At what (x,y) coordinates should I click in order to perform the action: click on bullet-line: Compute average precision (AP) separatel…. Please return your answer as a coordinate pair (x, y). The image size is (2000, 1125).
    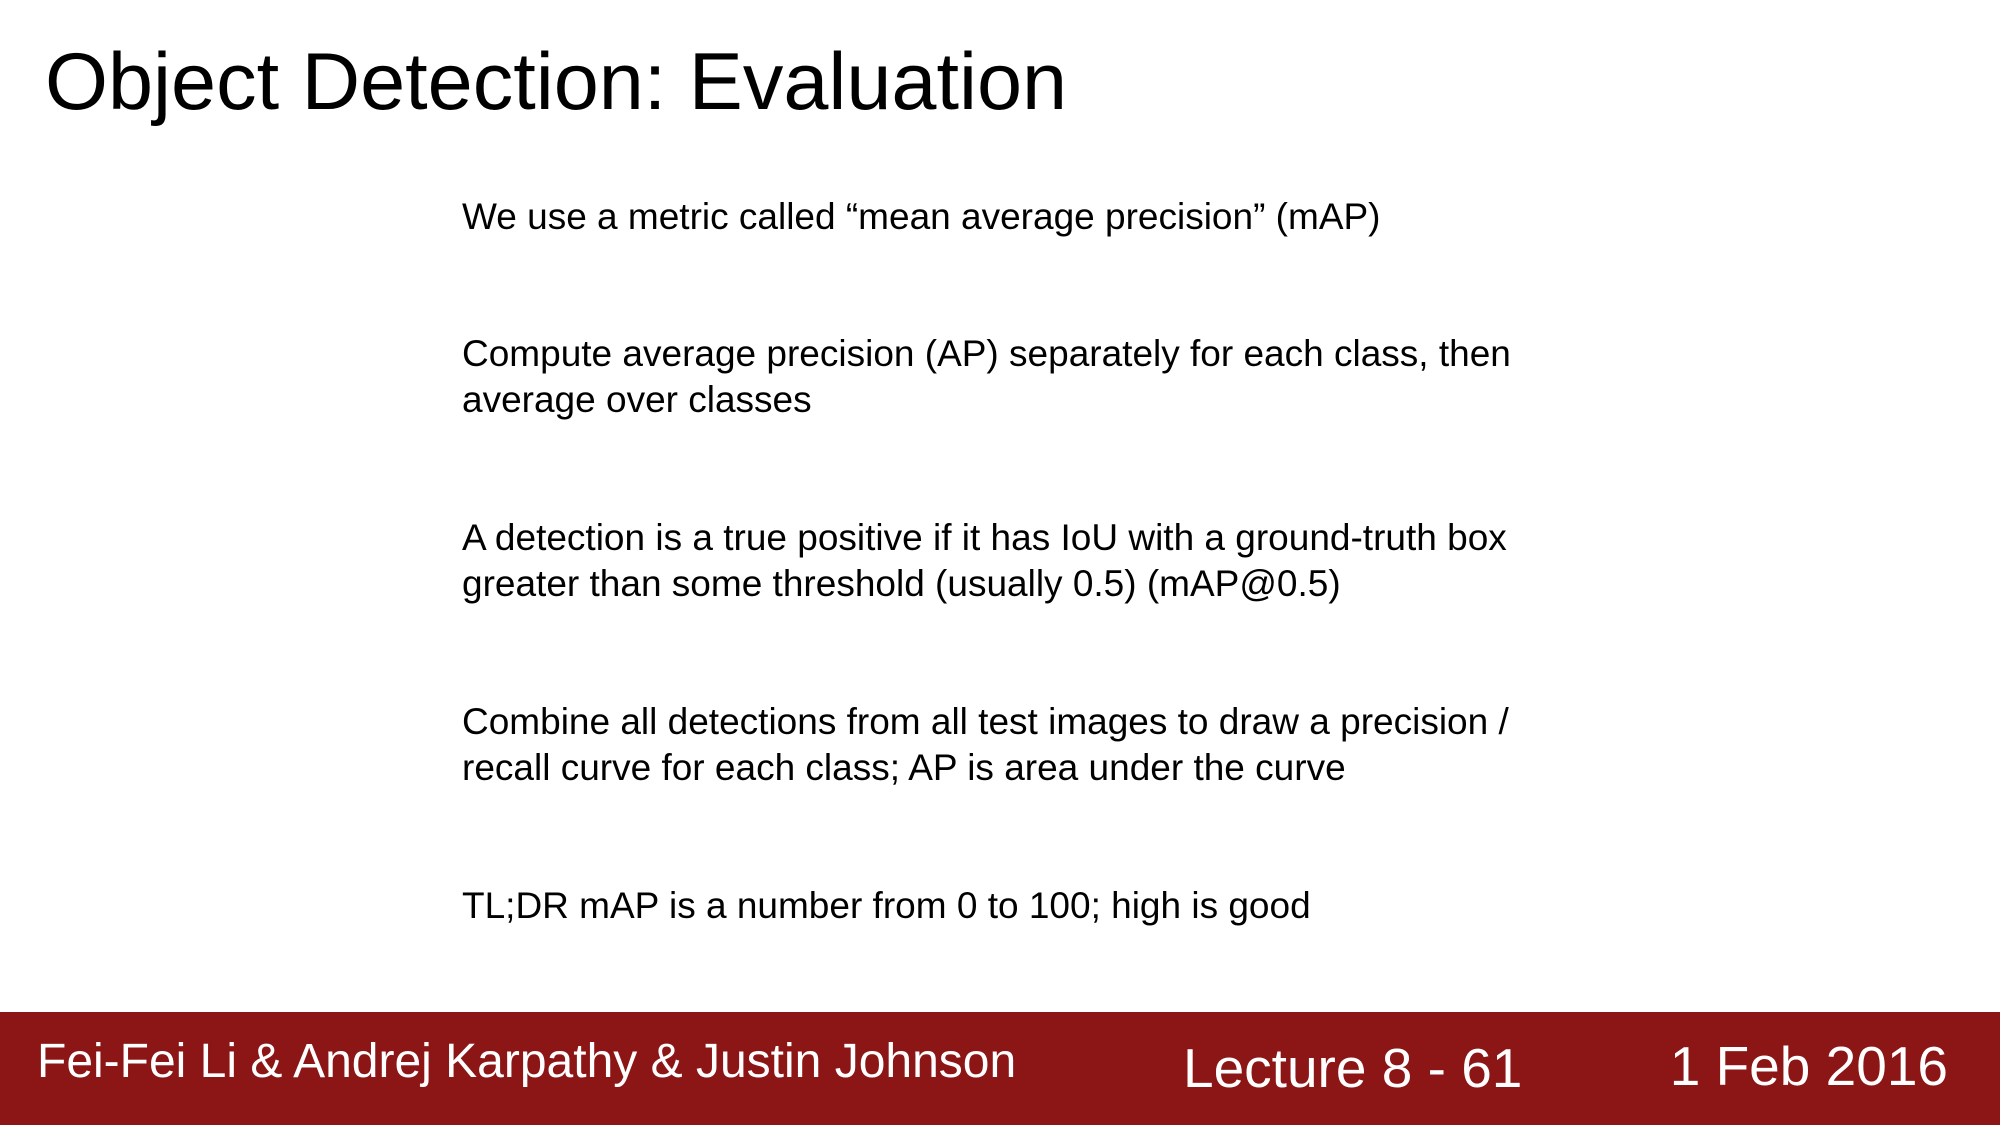
    Looking at the image, I should click on (986, 353).